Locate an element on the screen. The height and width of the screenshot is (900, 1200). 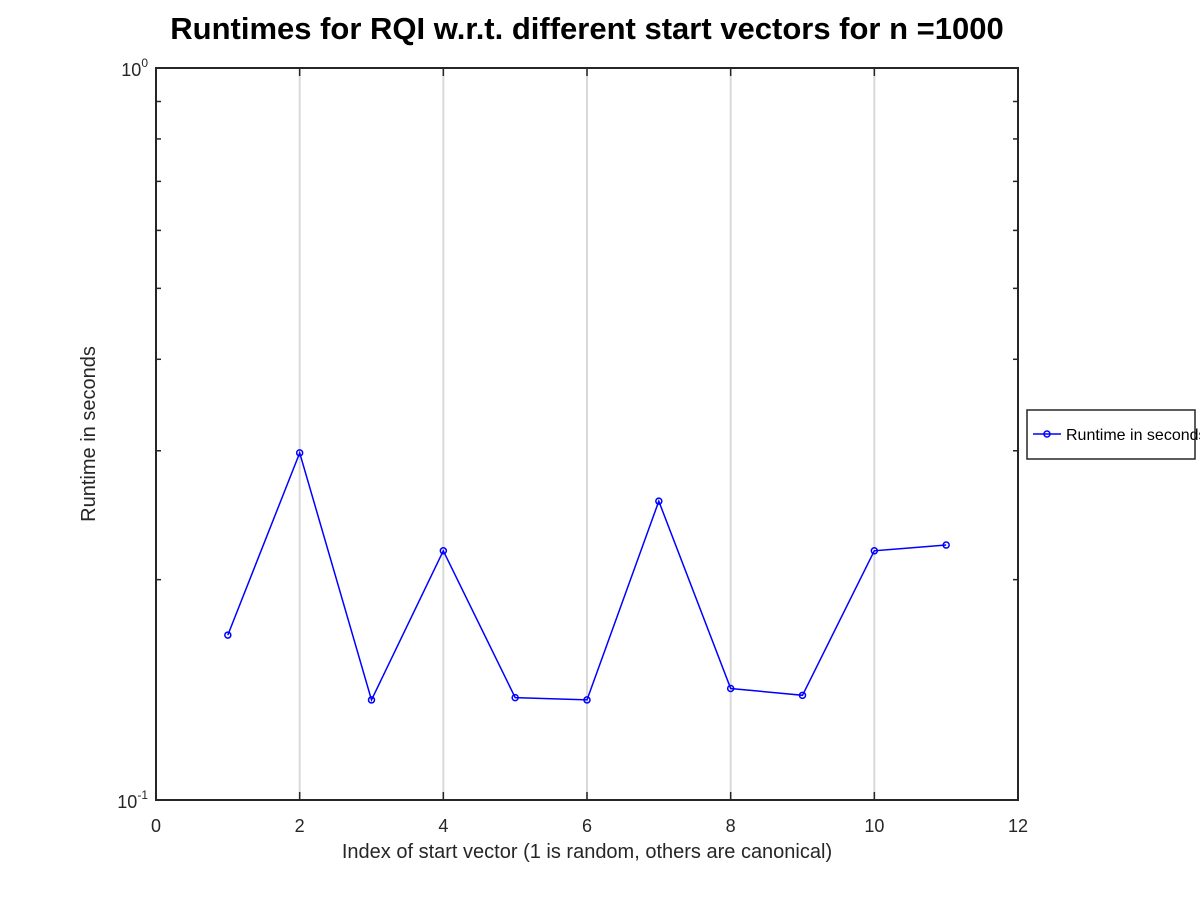
x-tick-label: 12 is located at coordinates (1018, 826).